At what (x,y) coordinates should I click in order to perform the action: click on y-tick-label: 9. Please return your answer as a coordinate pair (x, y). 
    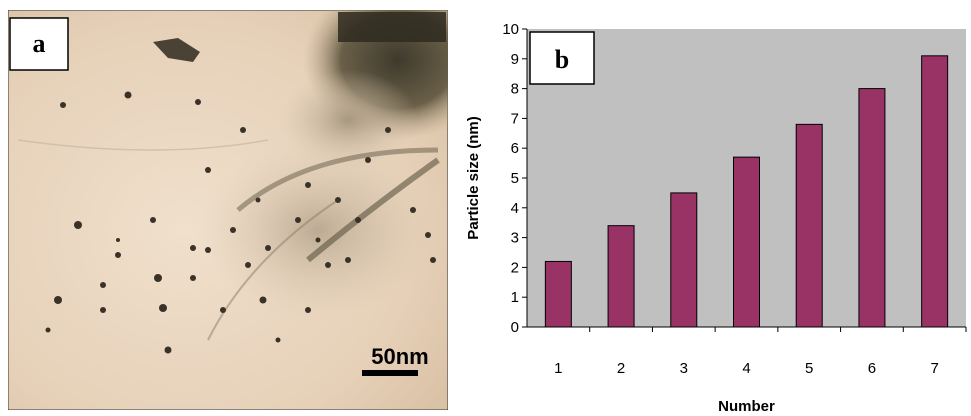
    Looking at the image, I should click on (515, 59).